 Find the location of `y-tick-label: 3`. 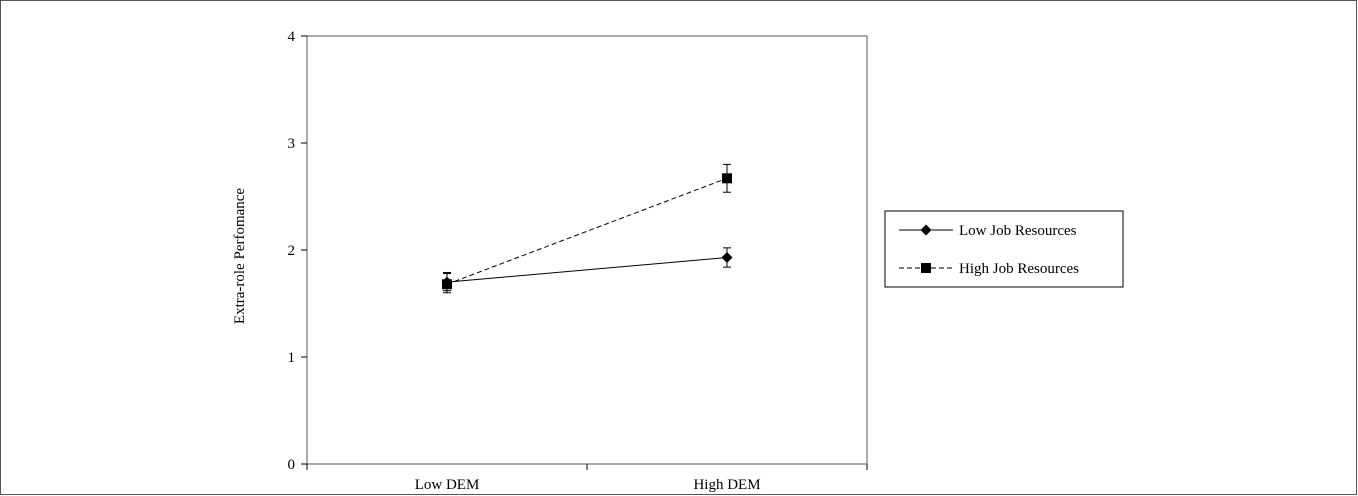

y-tick-label: 3 is located at coordinates (292, 144).